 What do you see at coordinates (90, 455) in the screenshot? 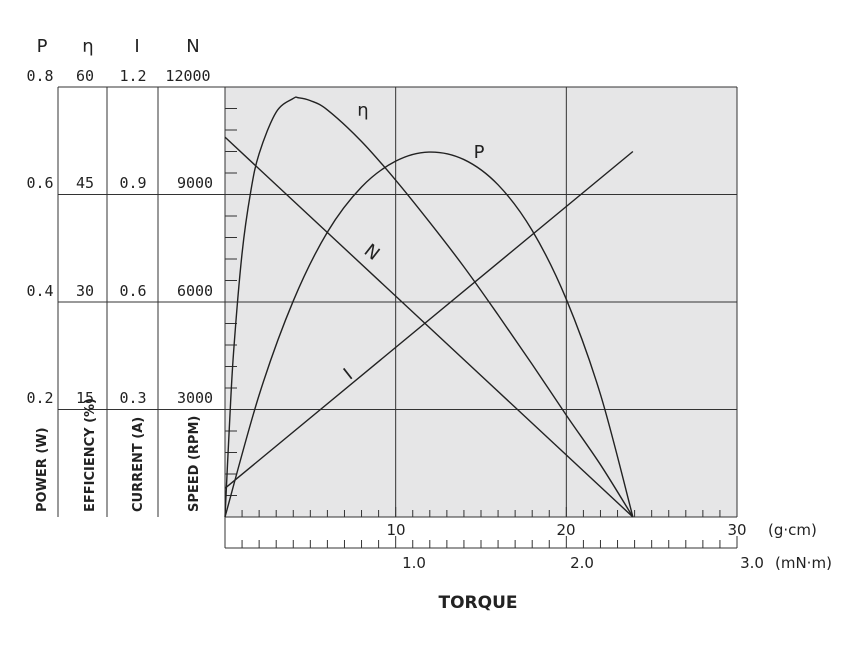
I see `efficiency-axis-label: EFFICIENCY (%)` at bounding box center [90, 455].